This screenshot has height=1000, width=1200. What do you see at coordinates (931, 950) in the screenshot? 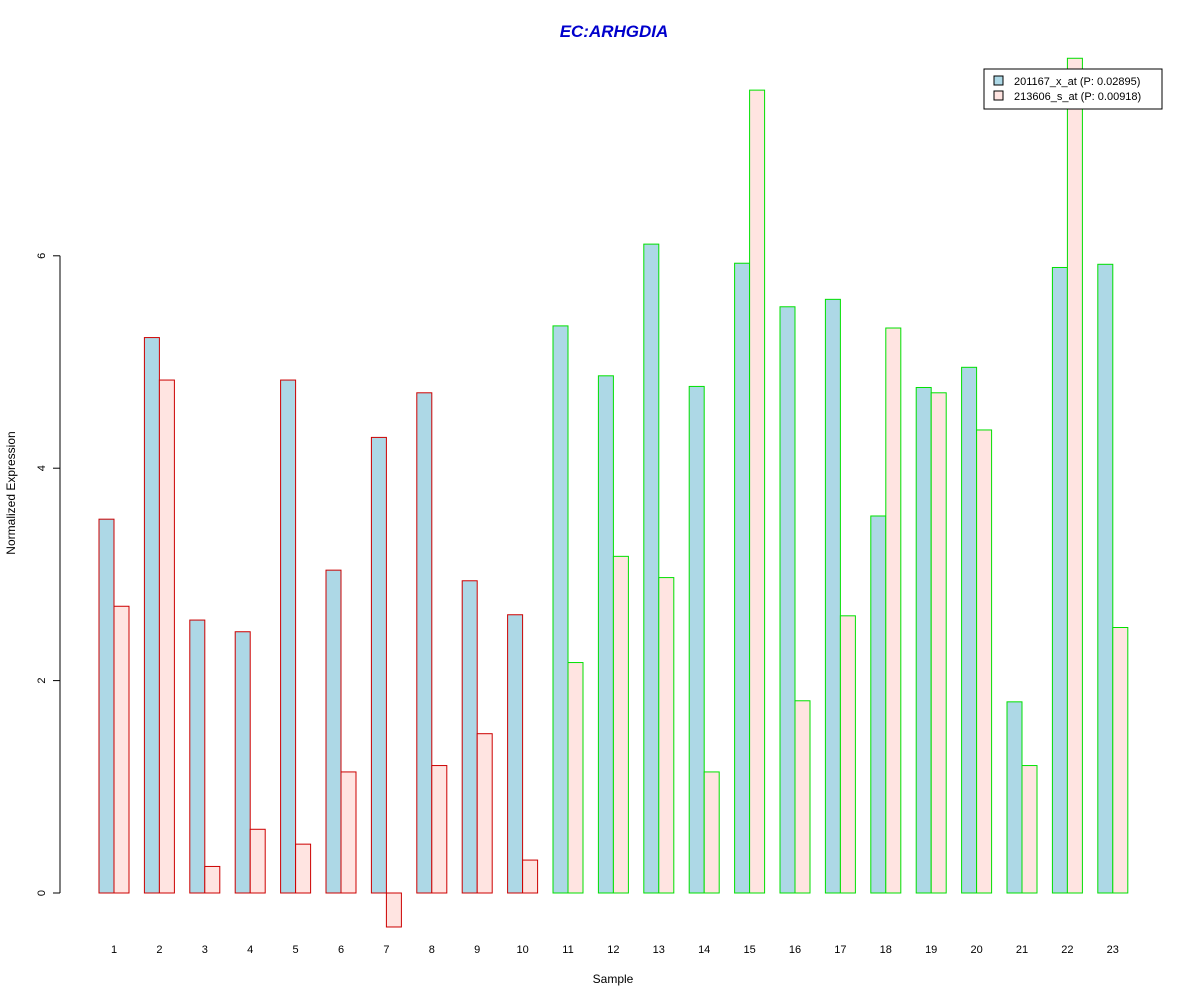
I see `x-tick-label-19: 19` at bounding box center [931, 950].